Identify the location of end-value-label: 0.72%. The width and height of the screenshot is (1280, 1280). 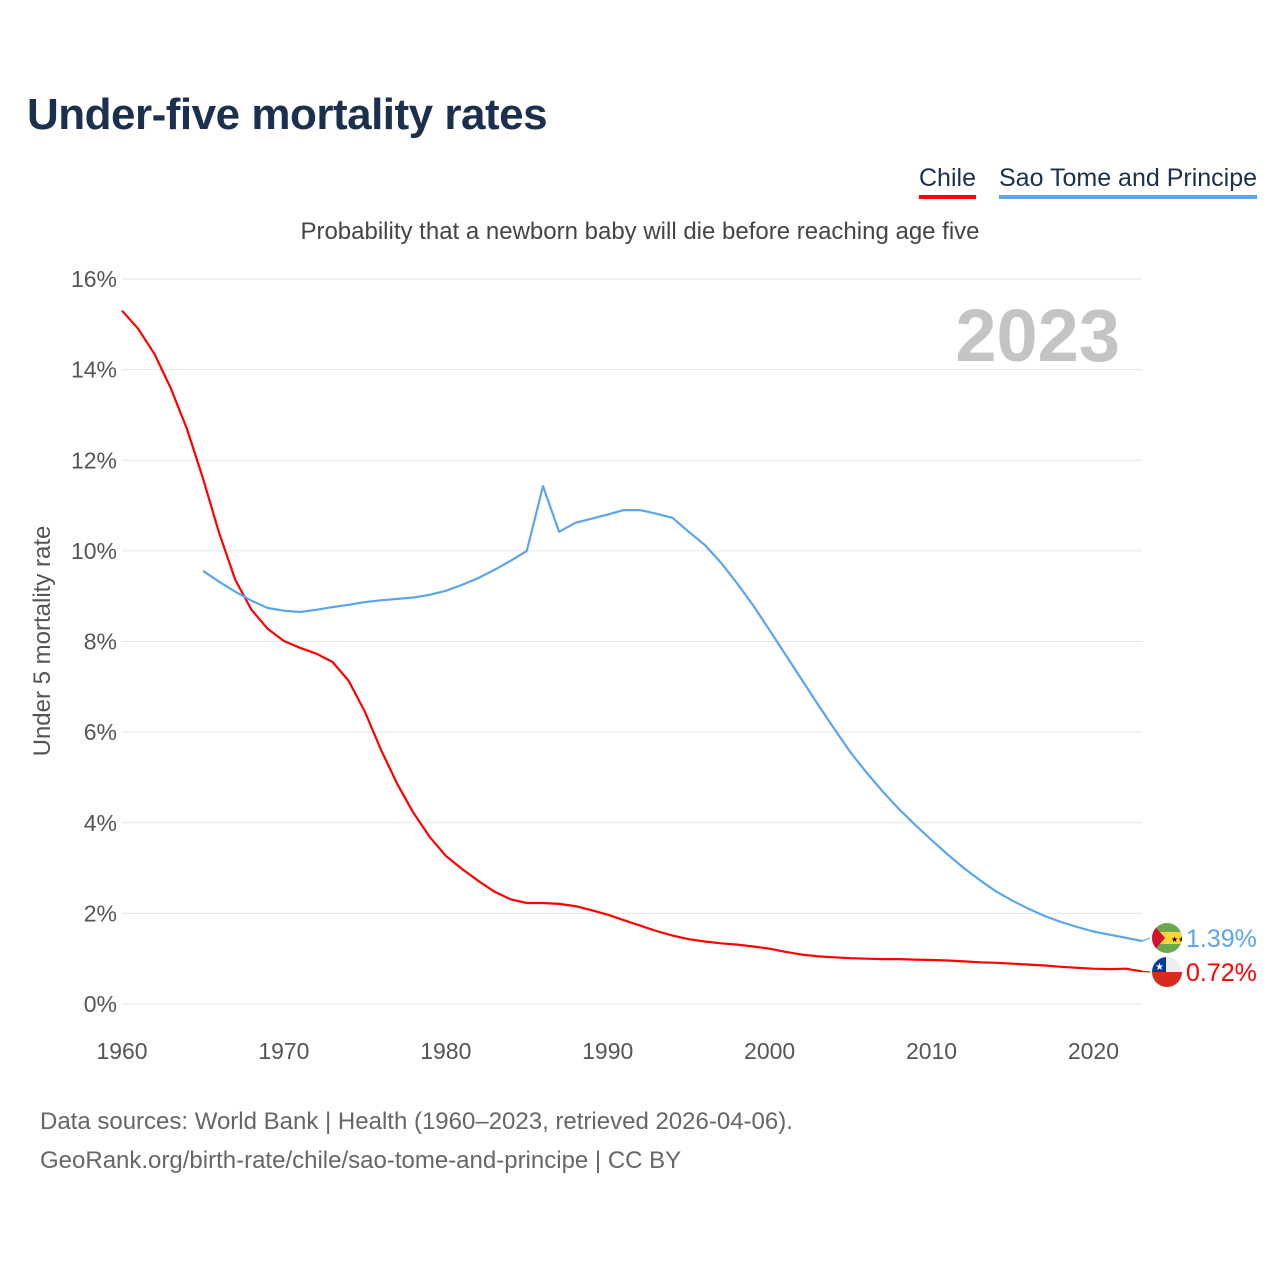
(1221, 973).